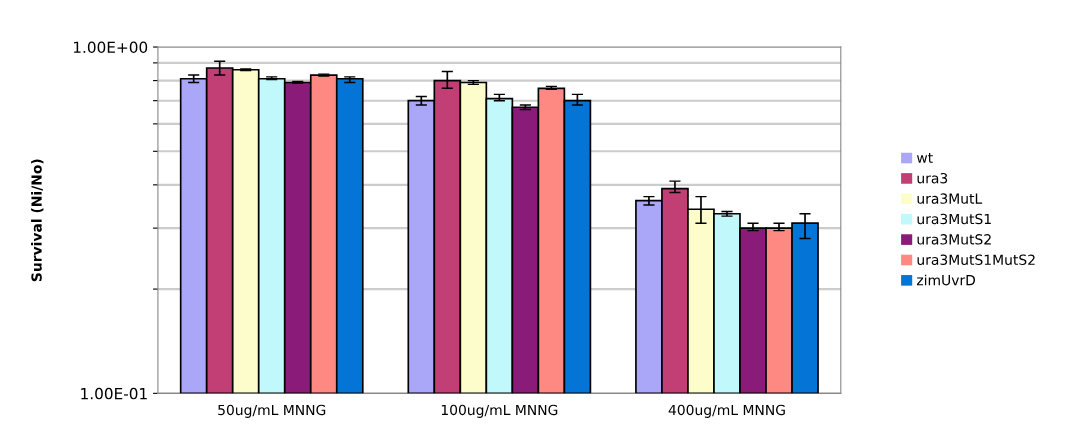 The width and height of the screenshot is (1067, 448). Describe the element at coordinates (954, 219) in the screenshot. I see `legend-label: ura3MutS1` at that location.